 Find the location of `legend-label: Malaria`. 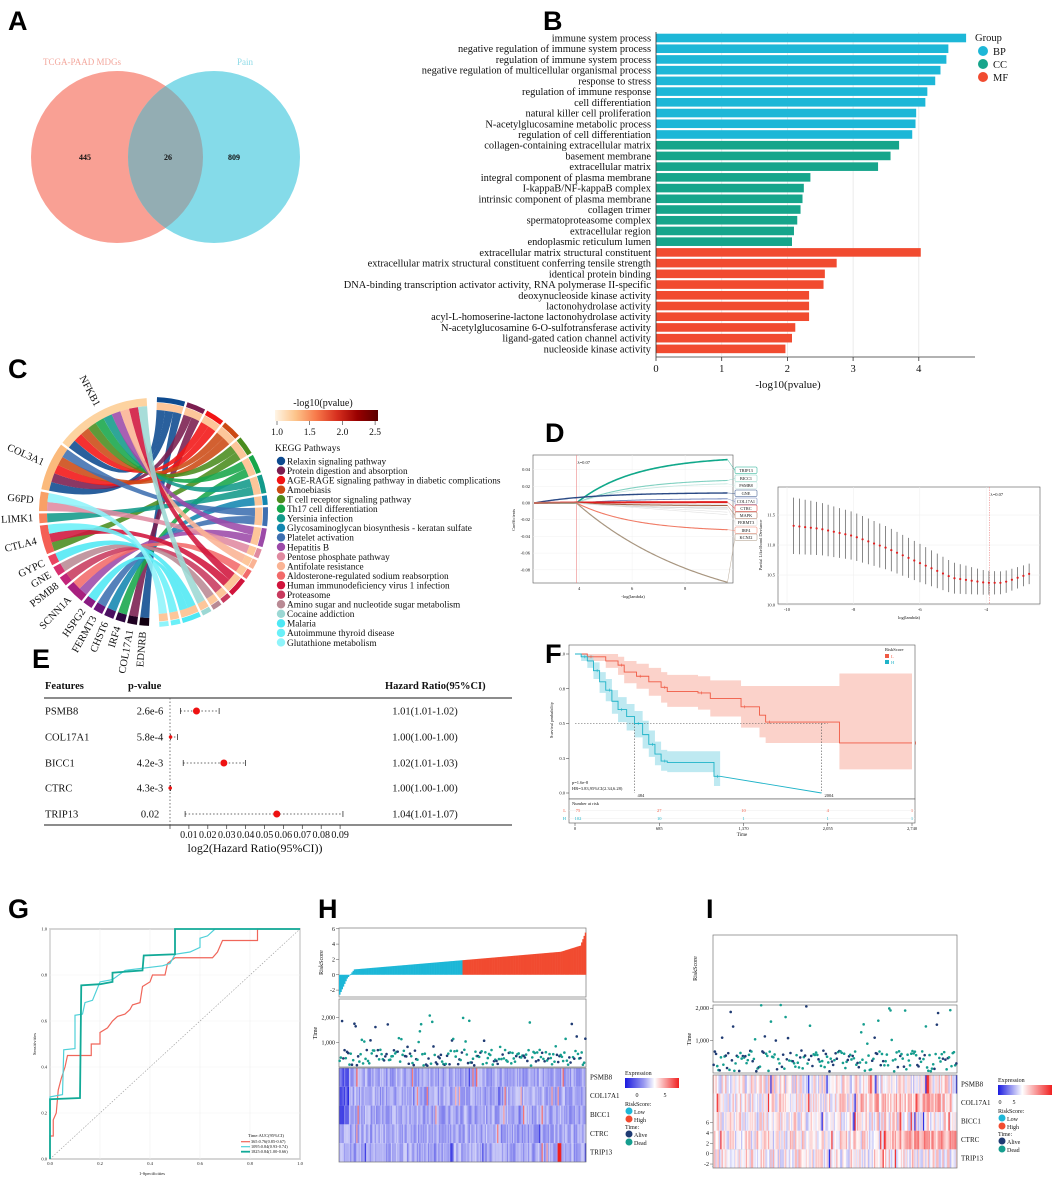

legend-label: Malaria is located at coordinates (301, 625).